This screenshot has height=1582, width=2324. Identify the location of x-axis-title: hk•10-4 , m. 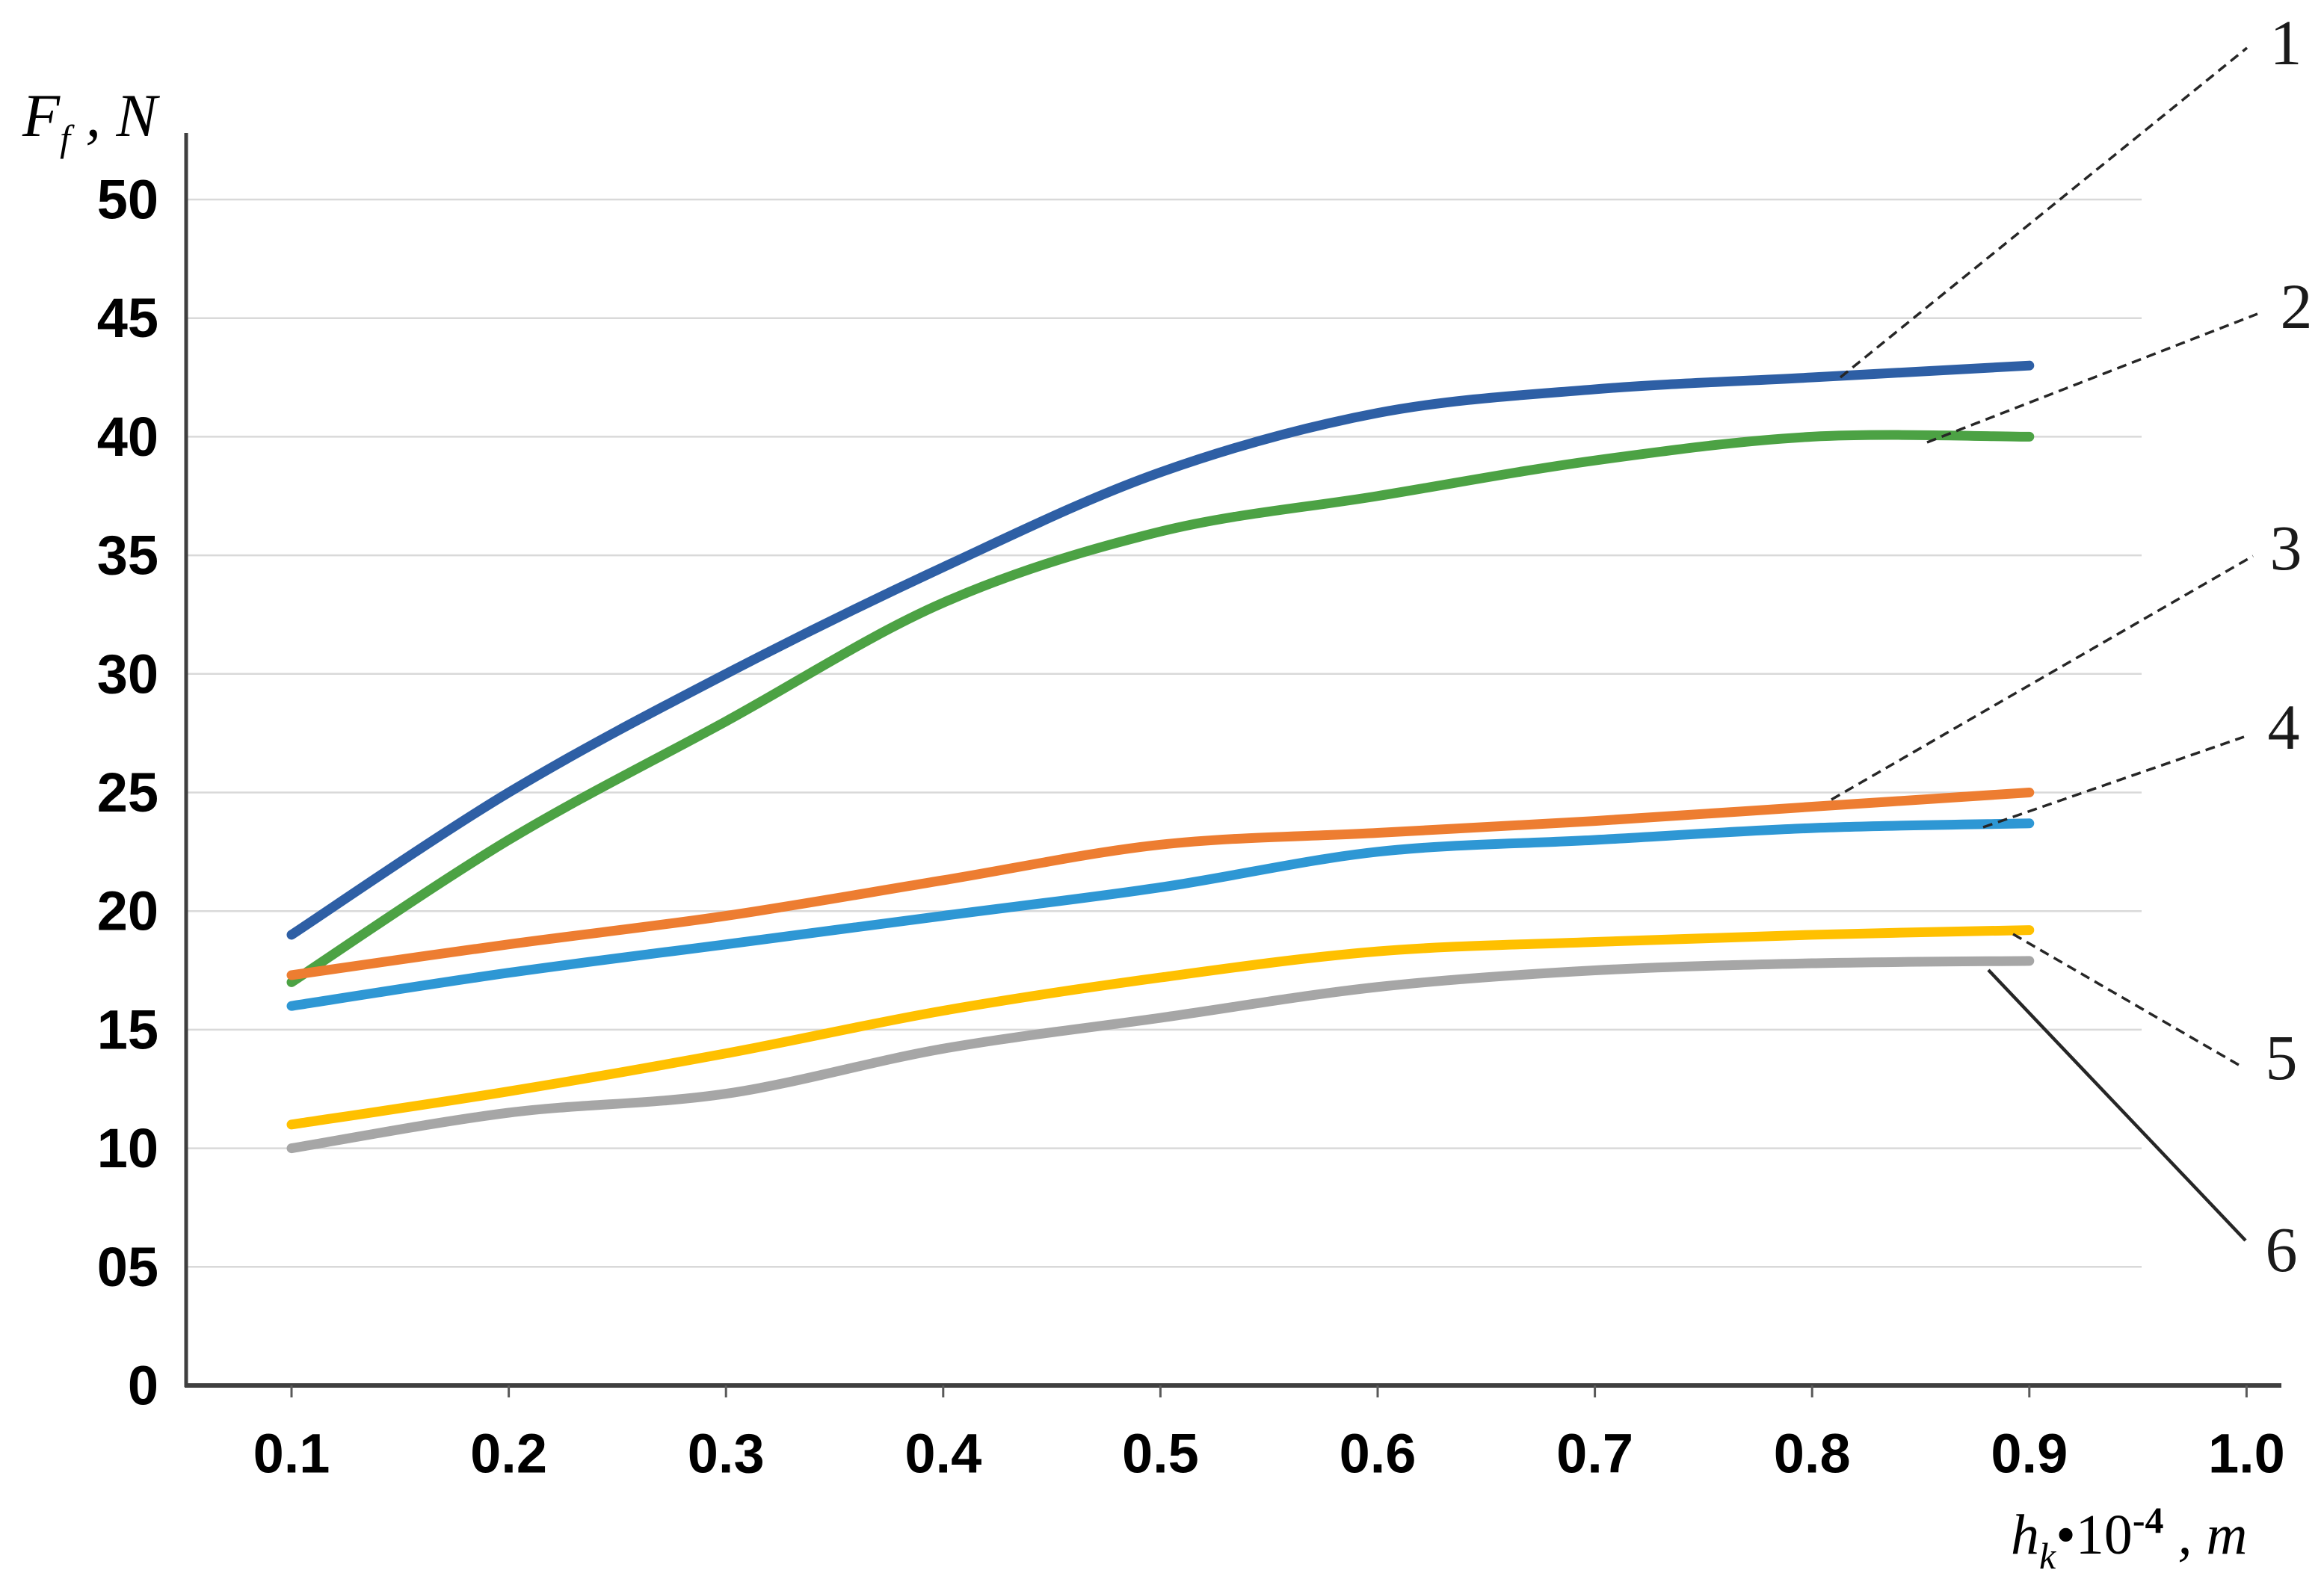
(2129, 1538).